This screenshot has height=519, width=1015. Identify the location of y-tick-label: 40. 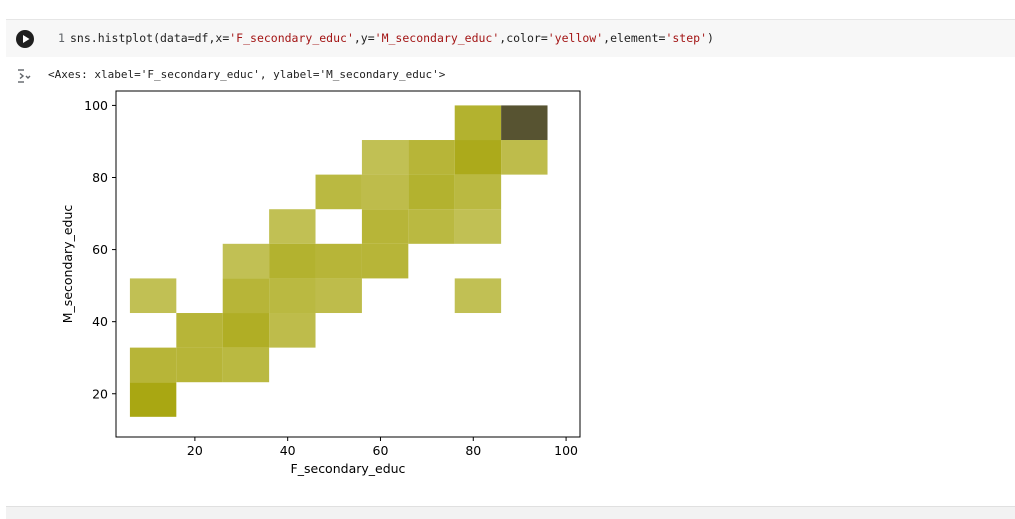
(100, 321).